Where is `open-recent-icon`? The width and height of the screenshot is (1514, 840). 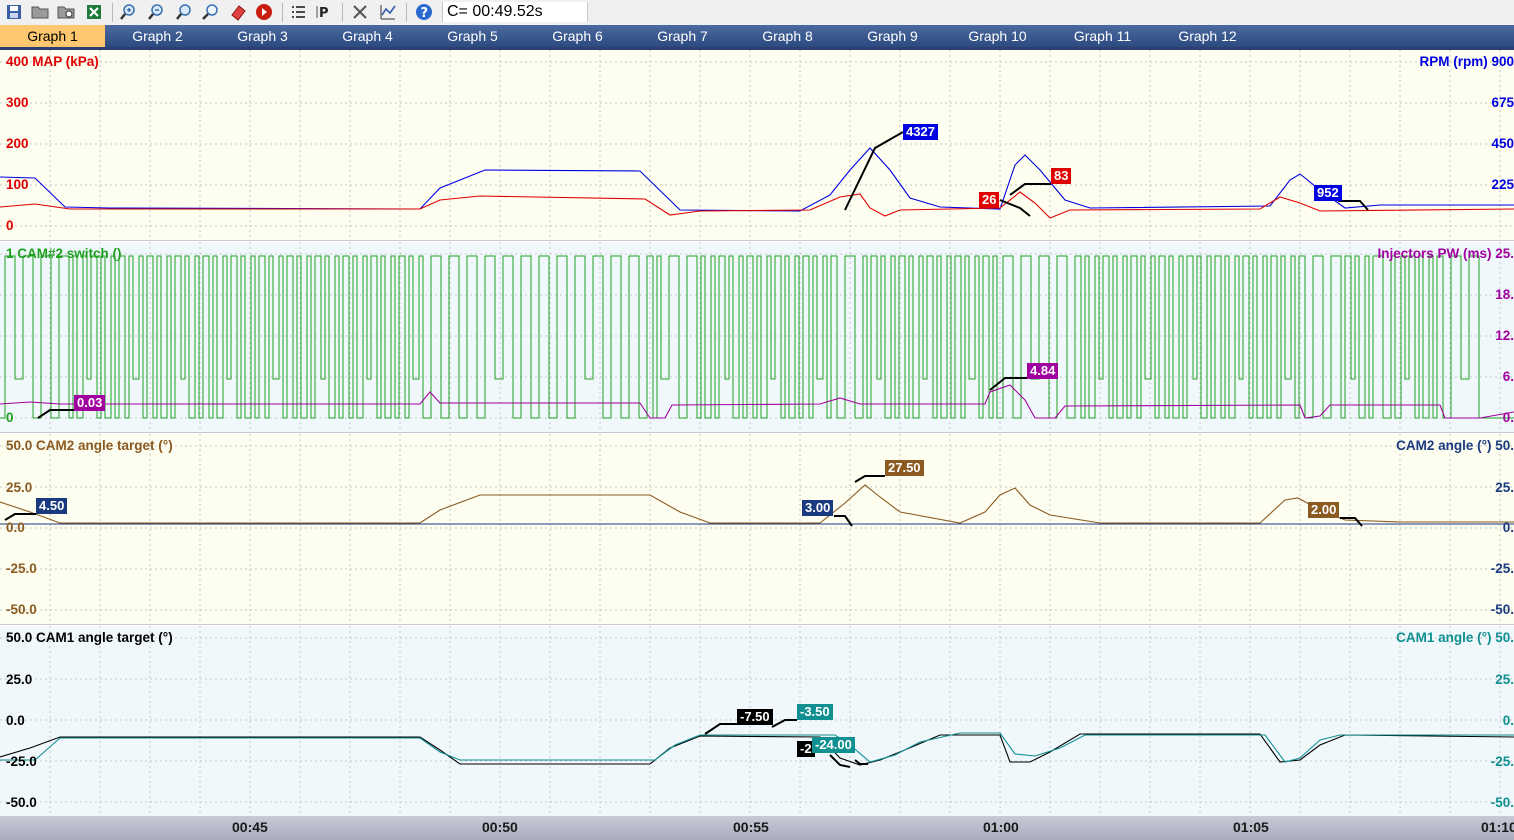 open-recent-icon is located at coordinates (66, 12).